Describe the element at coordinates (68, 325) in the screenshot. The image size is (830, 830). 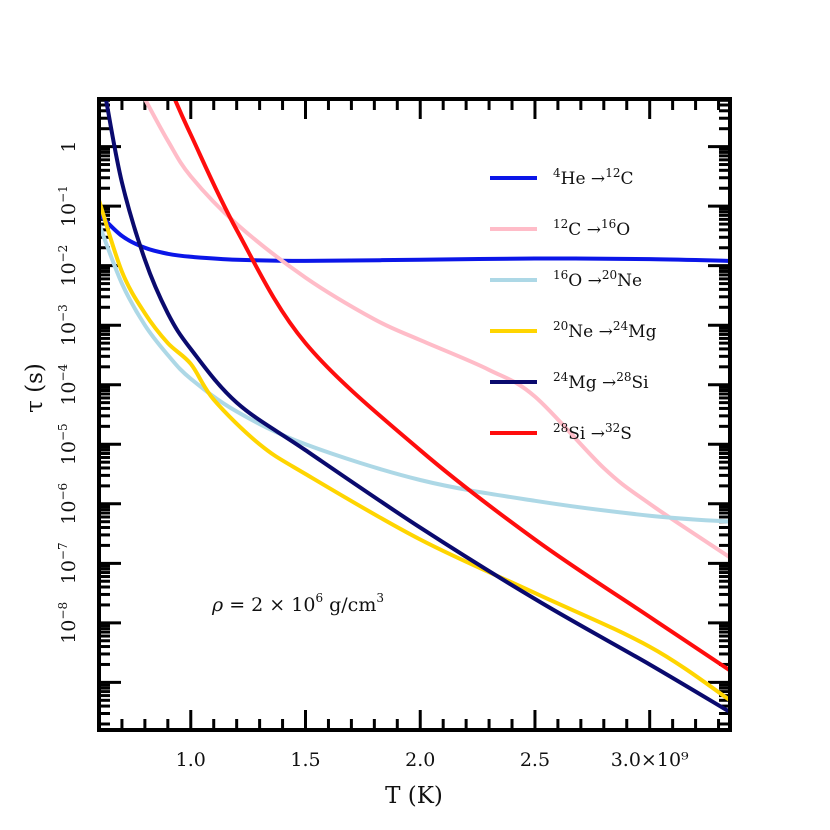
I see `y-tick-label: 10−3` at that location.